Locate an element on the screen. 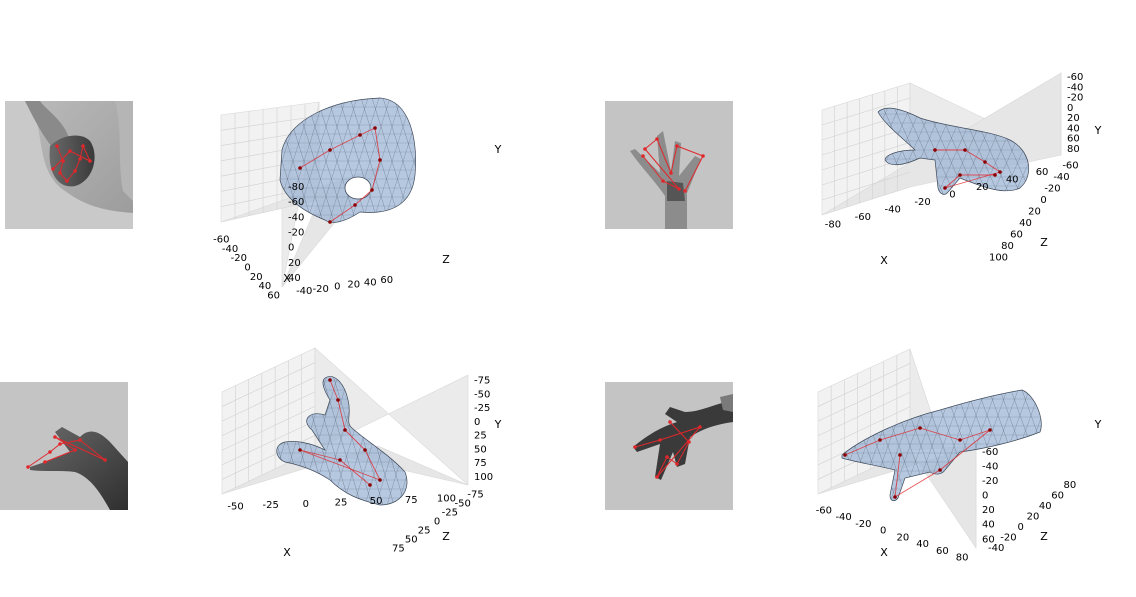  y-axis-label: Y is located at coordinates (1098, 424).